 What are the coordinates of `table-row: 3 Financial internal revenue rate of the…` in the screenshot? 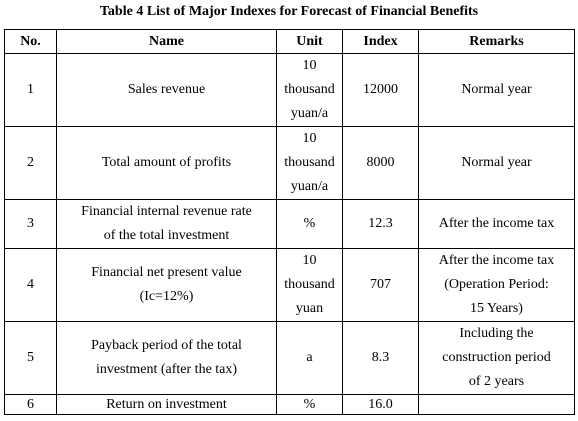 It's located at (289, 224).